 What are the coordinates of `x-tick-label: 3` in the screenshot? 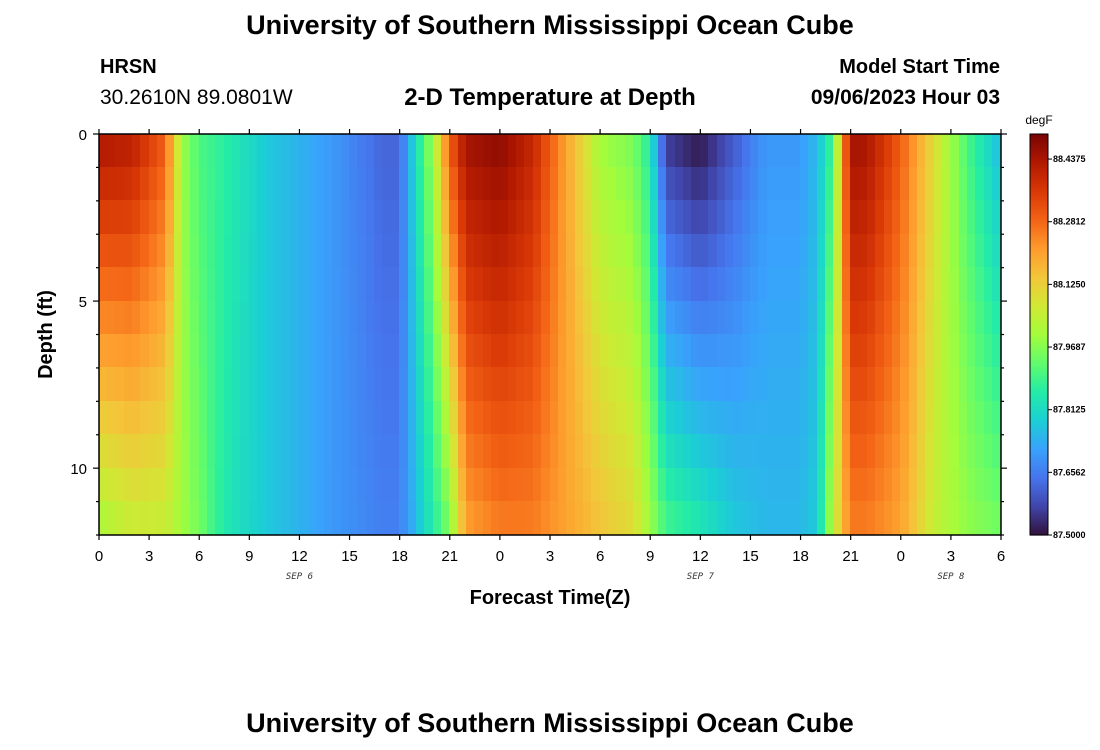 It's located at (951, 556).